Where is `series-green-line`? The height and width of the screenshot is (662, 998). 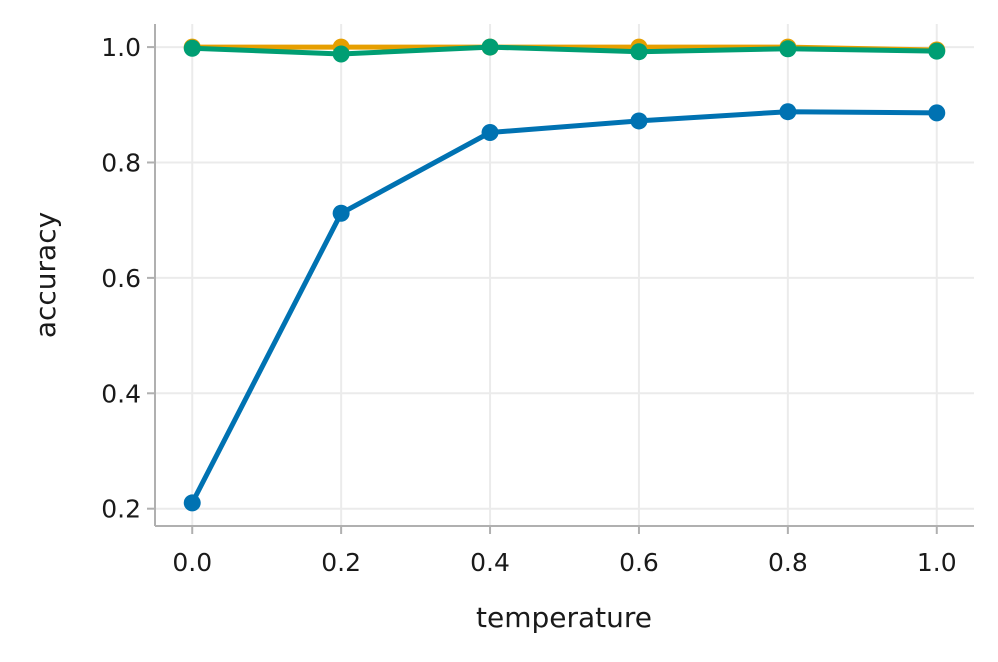
series-green-line is located at coordinates (564, 50).